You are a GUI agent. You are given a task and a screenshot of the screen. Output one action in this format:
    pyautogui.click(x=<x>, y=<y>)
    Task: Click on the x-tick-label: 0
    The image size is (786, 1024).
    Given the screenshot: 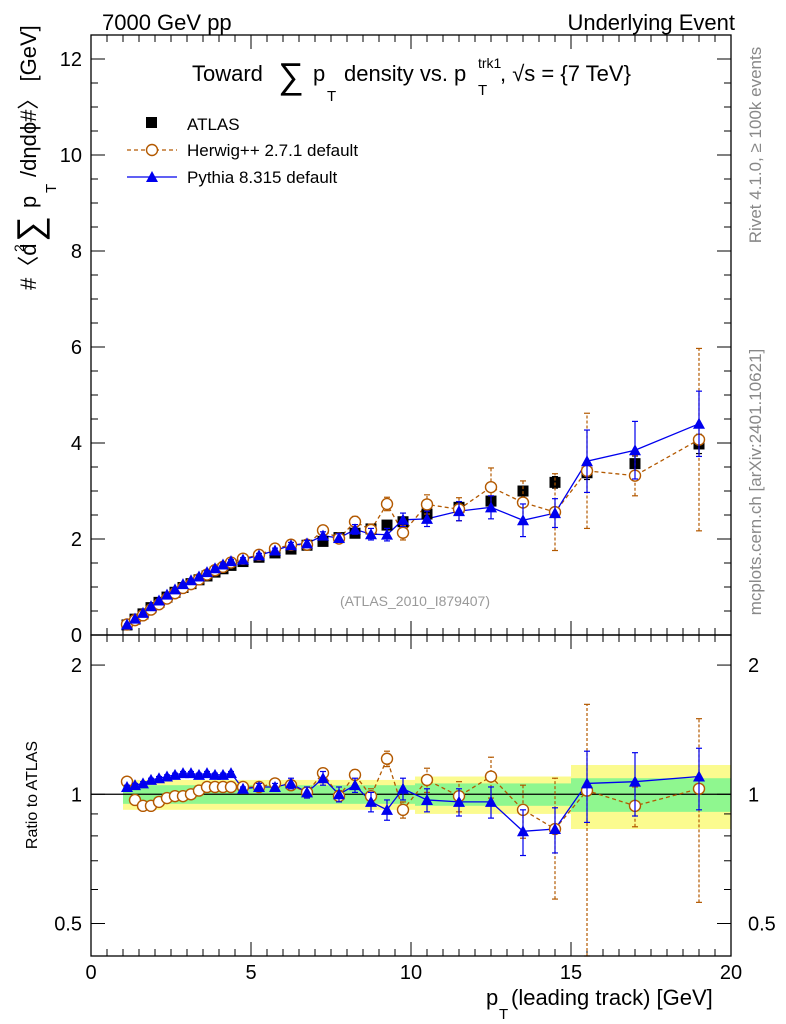 What is the action you would take?
    pyautogui.click(x=90, y=973)
    